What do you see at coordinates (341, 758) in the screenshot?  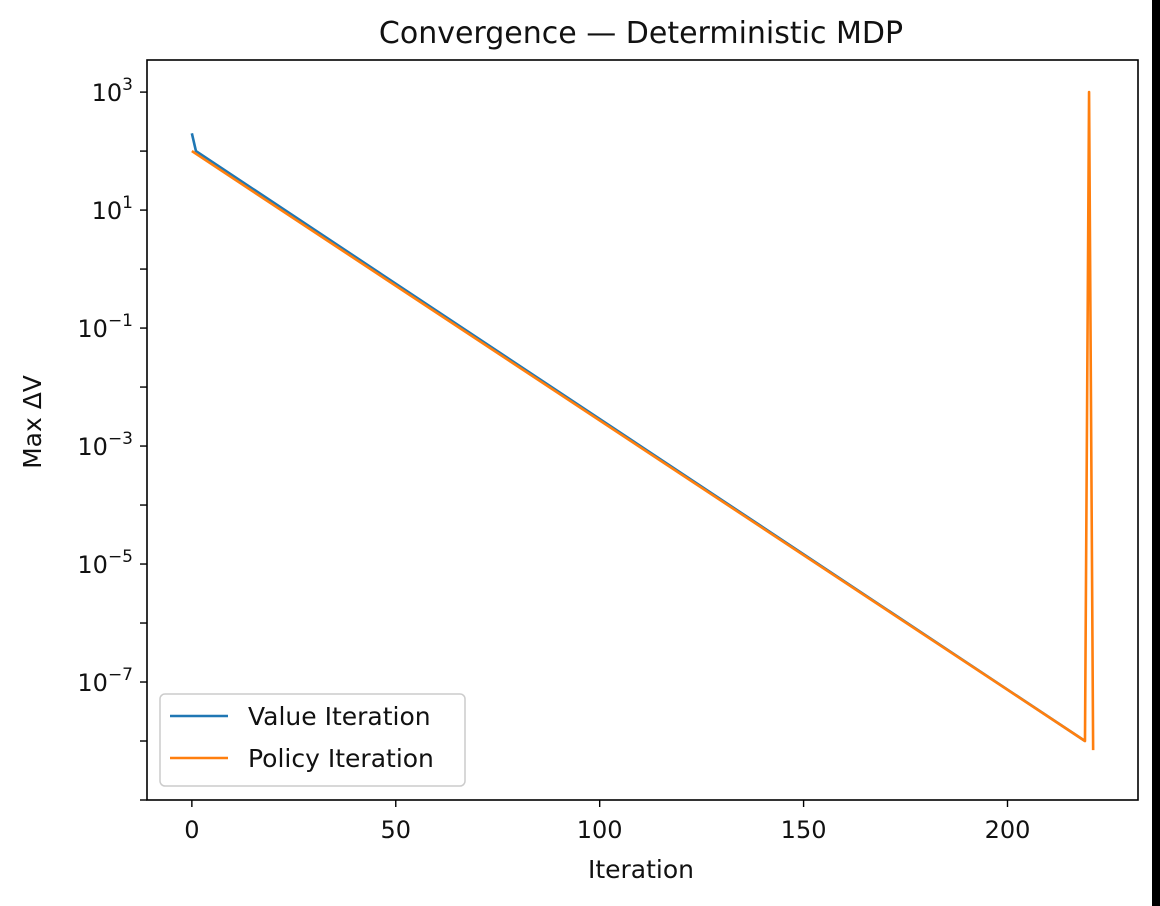 I see `legend-label-policy-iteration: Policy Iteration` at bounding box center [341, 758].